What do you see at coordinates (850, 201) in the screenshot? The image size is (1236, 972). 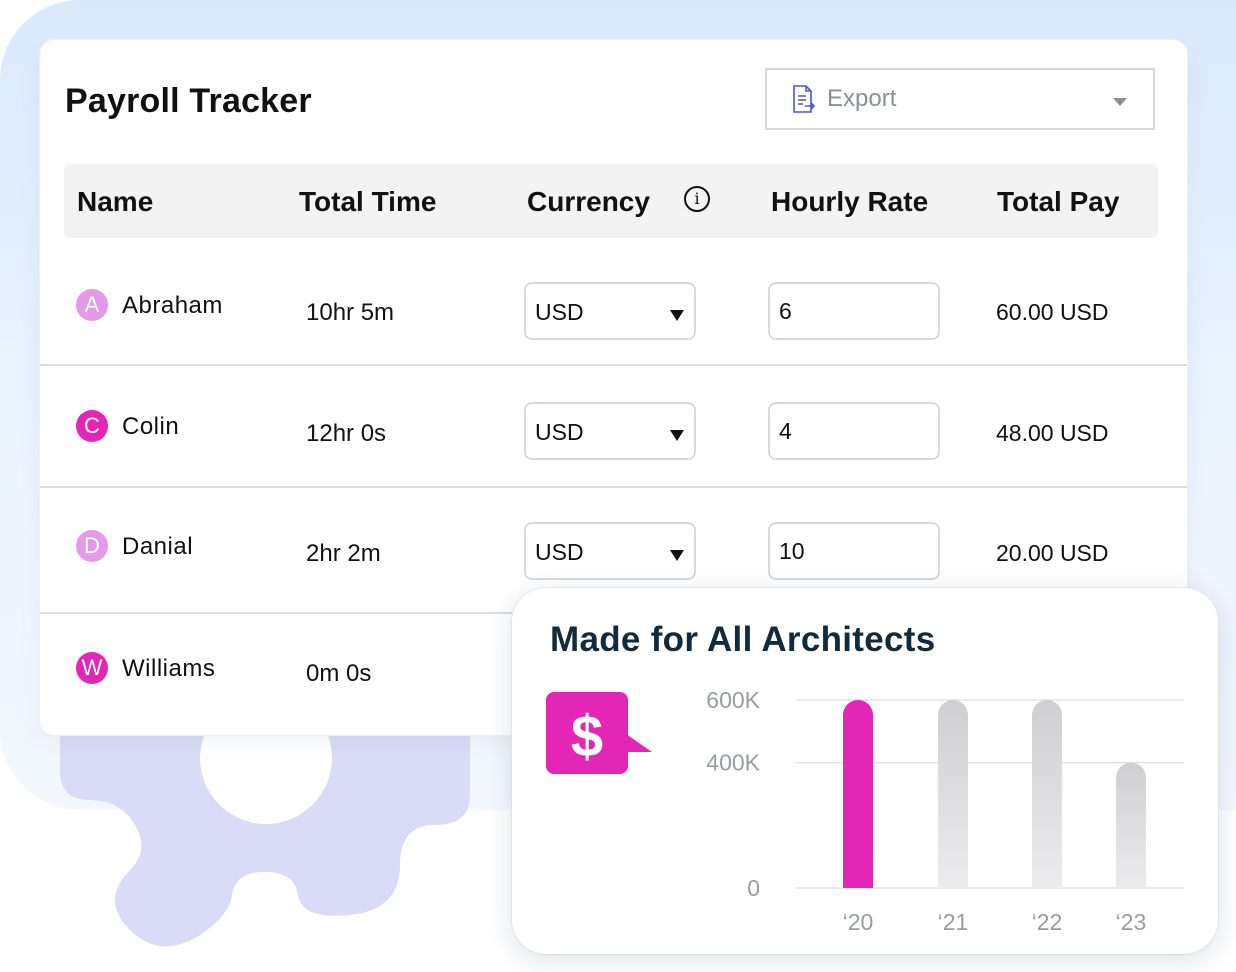 I see `column-header-hourly-rate: Hourly Rate` at bounding box center [850, 201].